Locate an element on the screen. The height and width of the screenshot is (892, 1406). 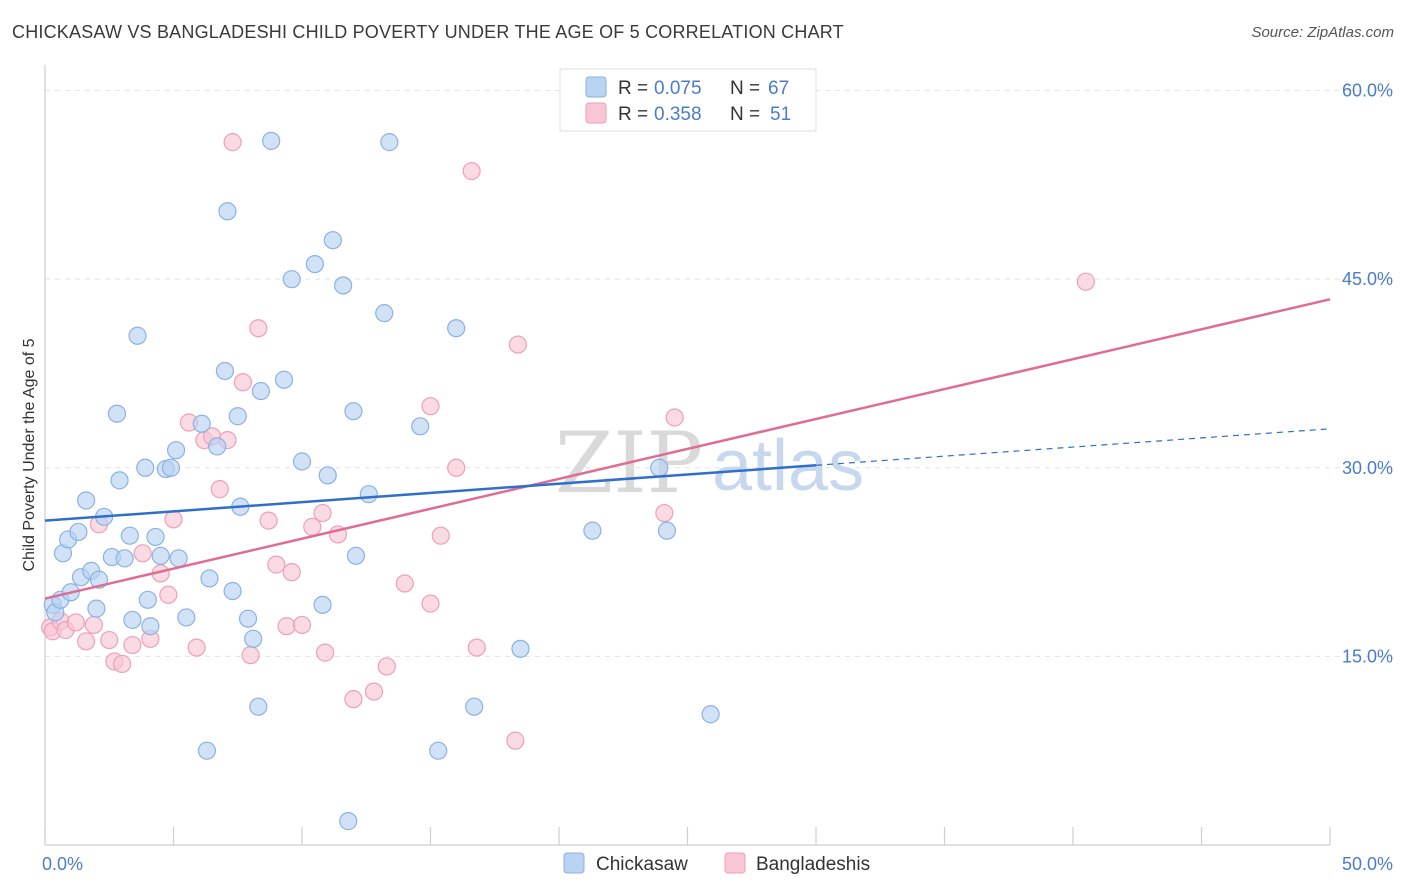
y-tick-label-2: 45.0% is located at coordinates (1367, 279).